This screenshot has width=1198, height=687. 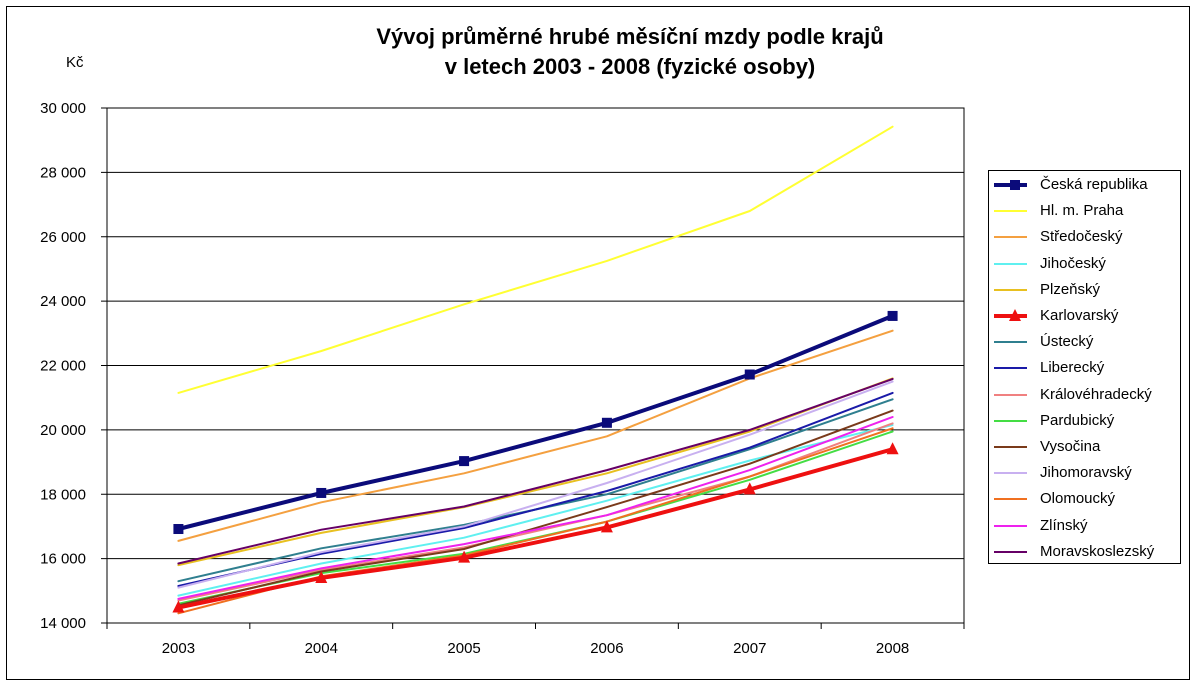 What do you see at coordinates (1077, 420) in the screenshot?
I see `legend-label: Pardubický` at bounding box center [1077, 420].